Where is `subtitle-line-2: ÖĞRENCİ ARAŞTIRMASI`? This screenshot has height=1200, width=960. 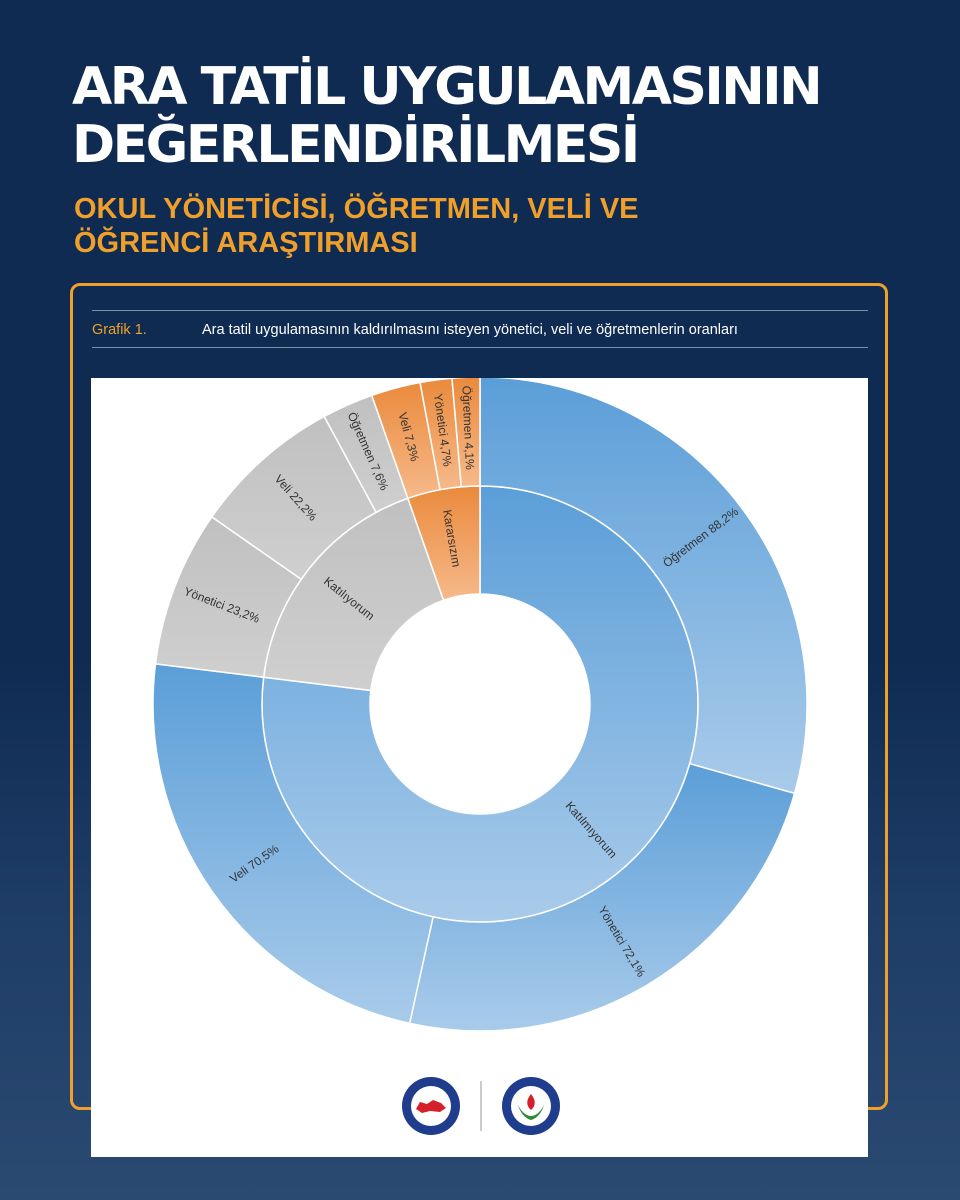 subtitle-line-2: ÖĞRENCİ ARAŞTIRMASI is located at coordinates (246, 243).